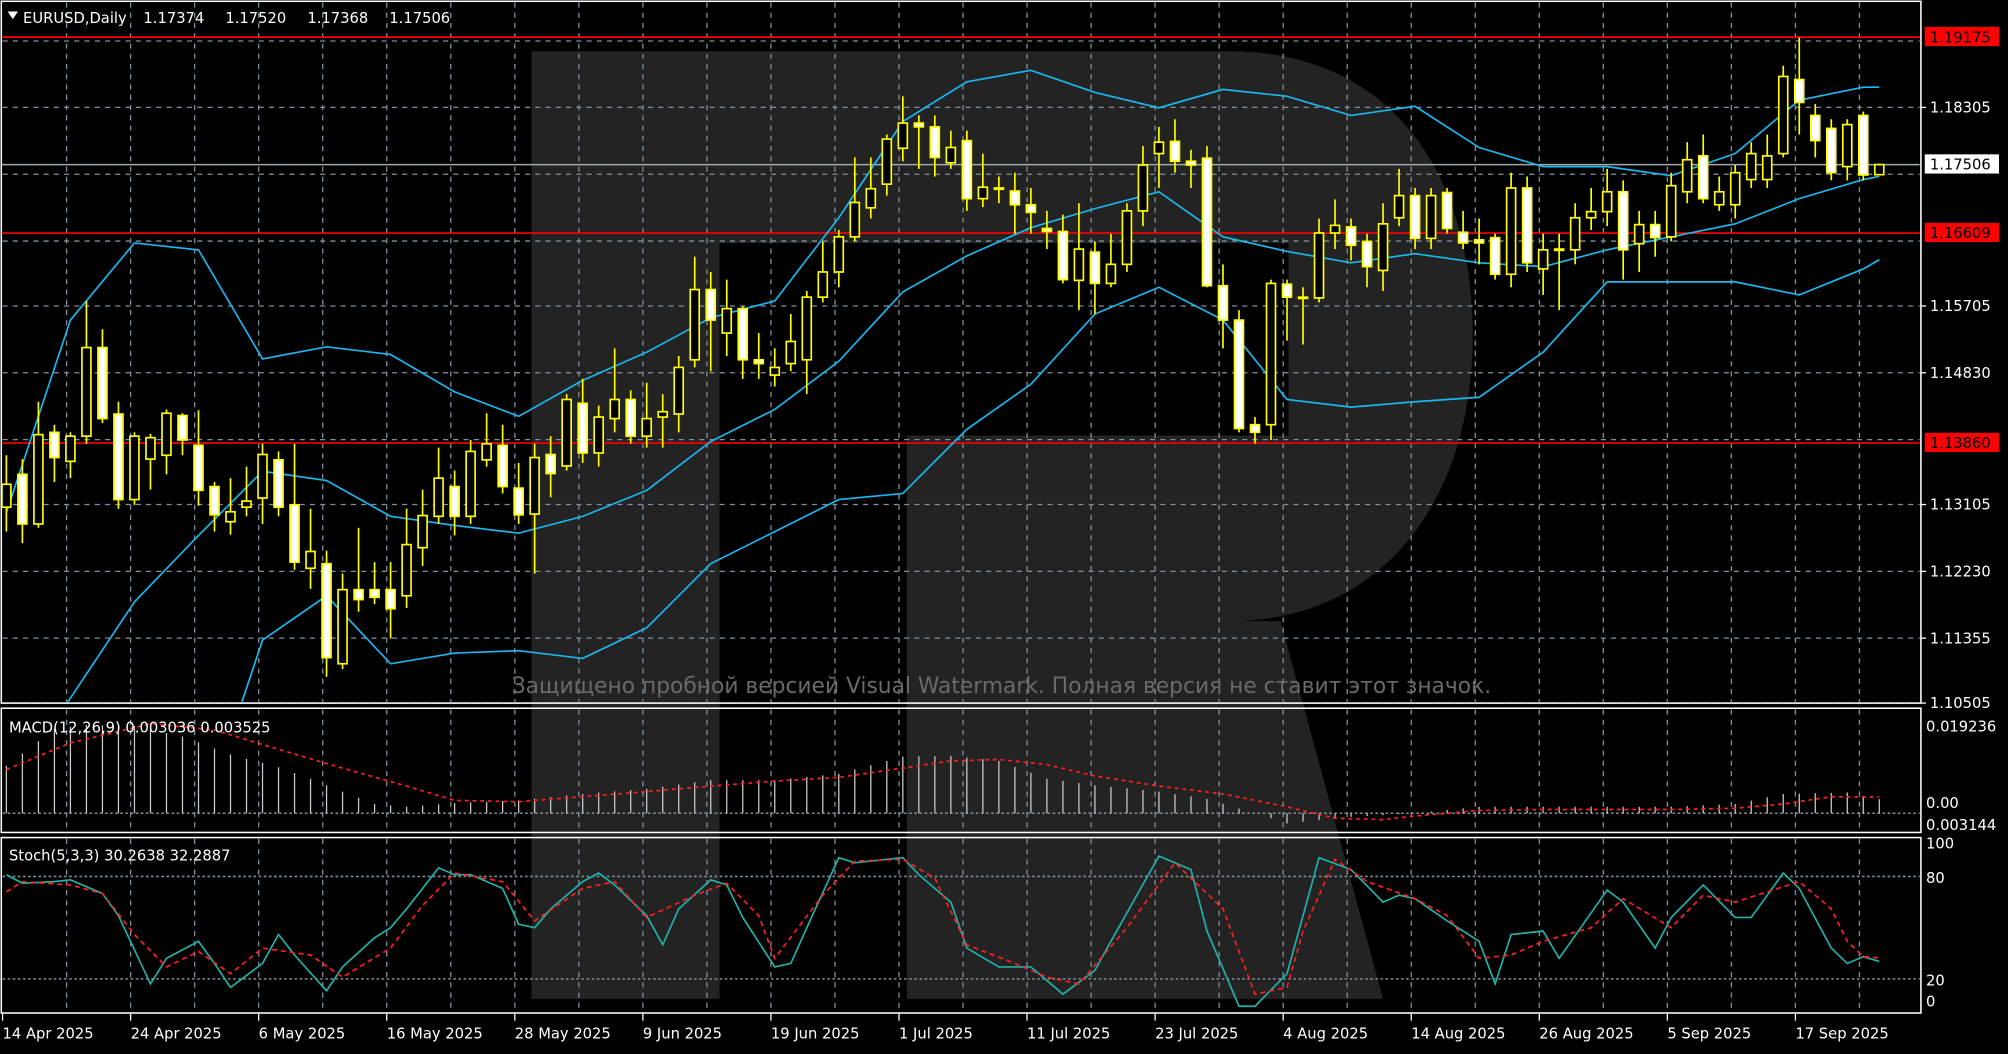  Describe the element at coordinates (1960, 233) in the screenshot. I see `level-price-label: 1.16609` at that location.